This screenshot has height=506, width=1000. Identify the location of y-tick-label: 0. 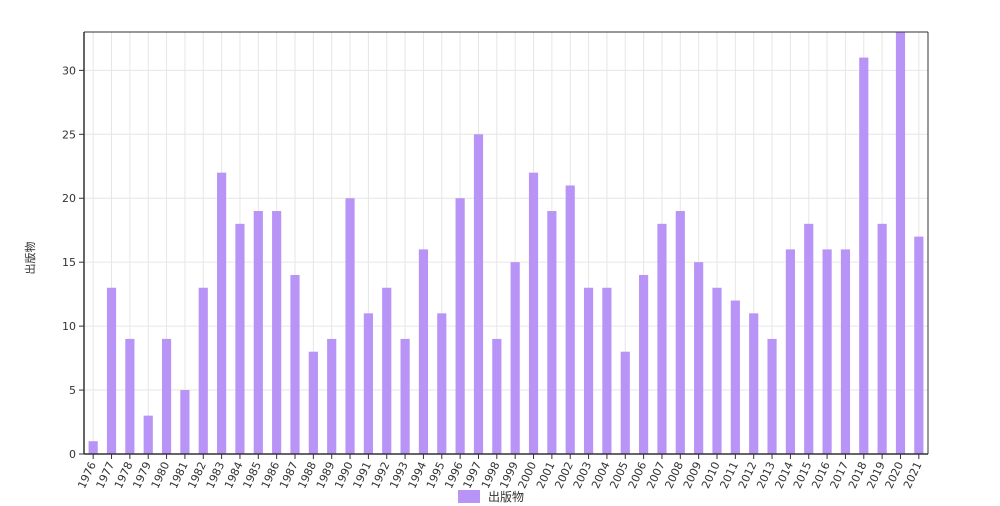
(72, 454).